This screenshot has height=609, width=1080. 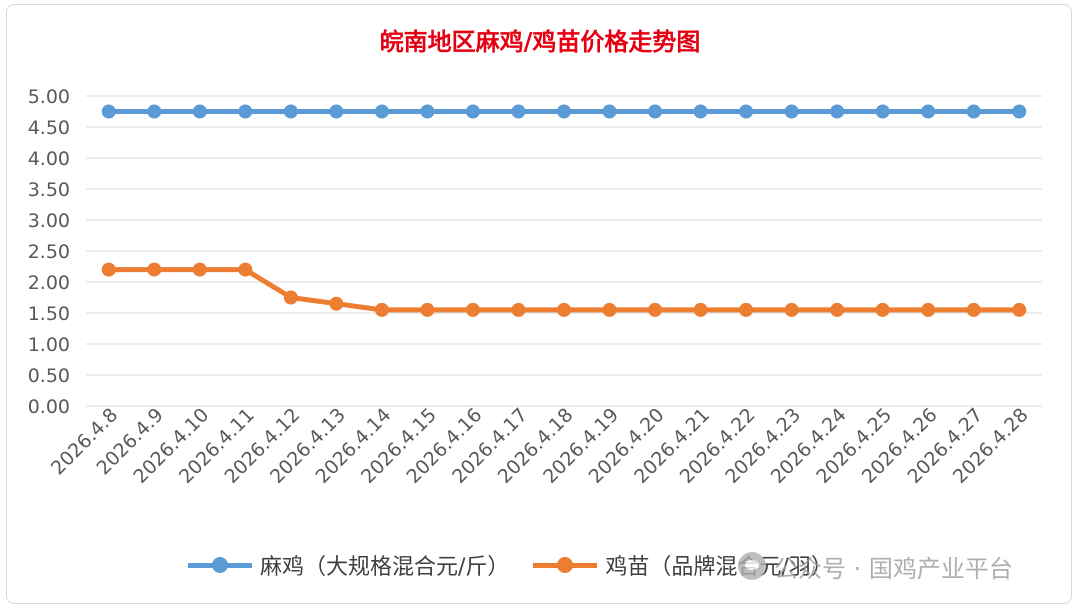 What do you see at coordinates (49, 345) in the screenshot?
I see `y-tick-label: 1.00` at bounding box center [49, 345].